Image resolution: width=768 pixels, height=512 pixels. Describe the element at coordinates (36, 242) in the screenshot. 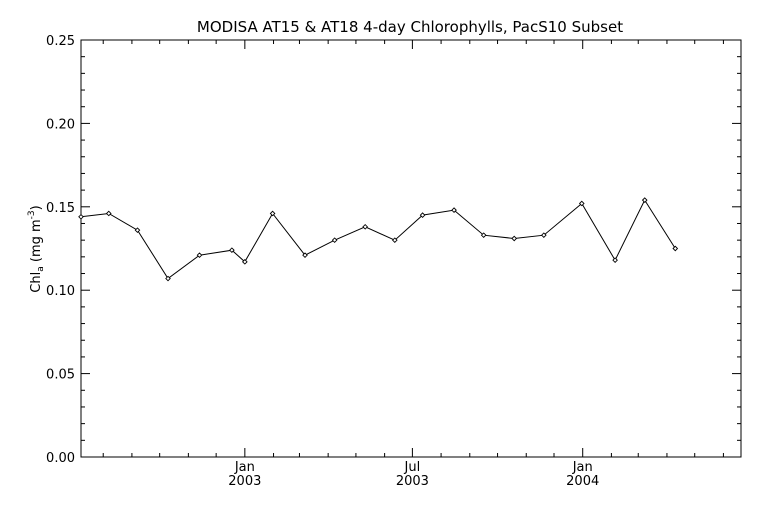

I see `y-axis-label-units: (mg m` at that location.